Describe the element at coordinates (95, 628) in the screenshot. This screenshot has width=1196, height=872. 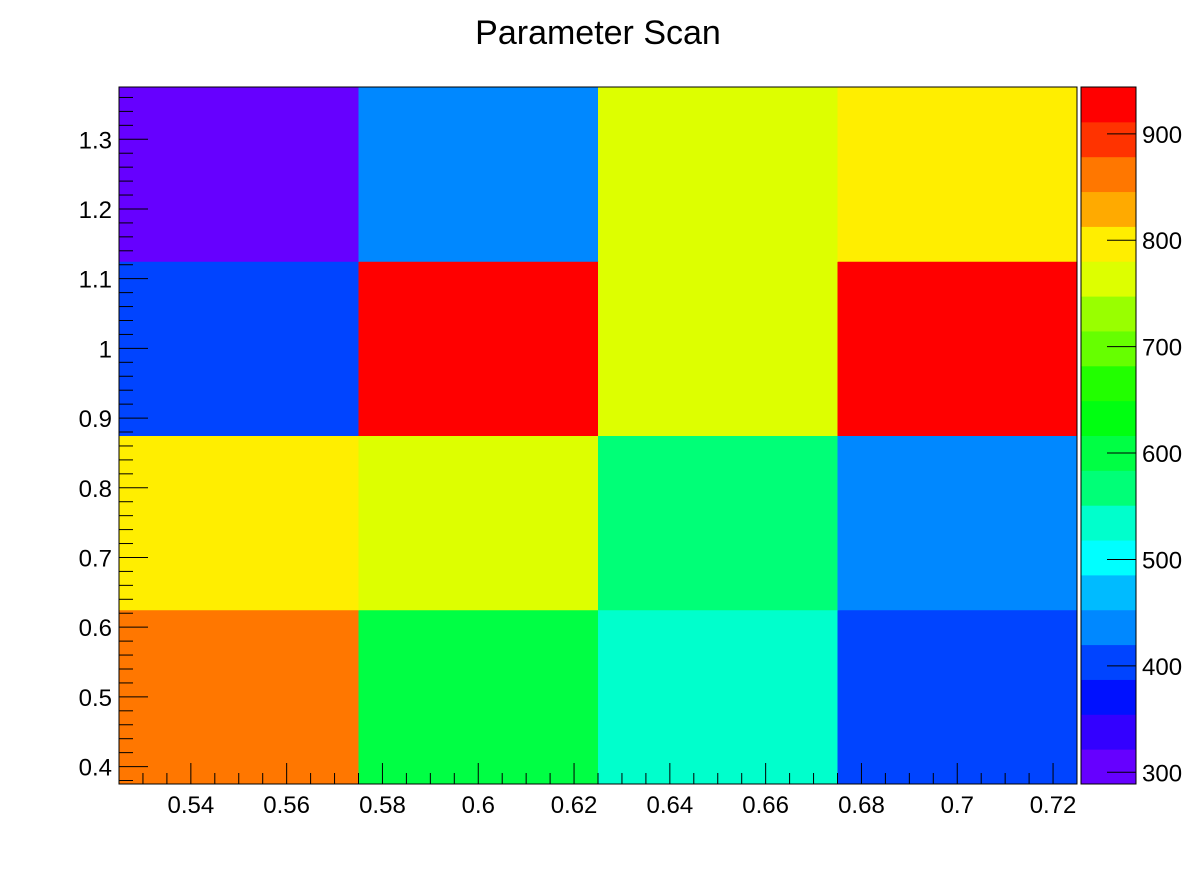
I see `y-tick-label: 0.6` at that location.